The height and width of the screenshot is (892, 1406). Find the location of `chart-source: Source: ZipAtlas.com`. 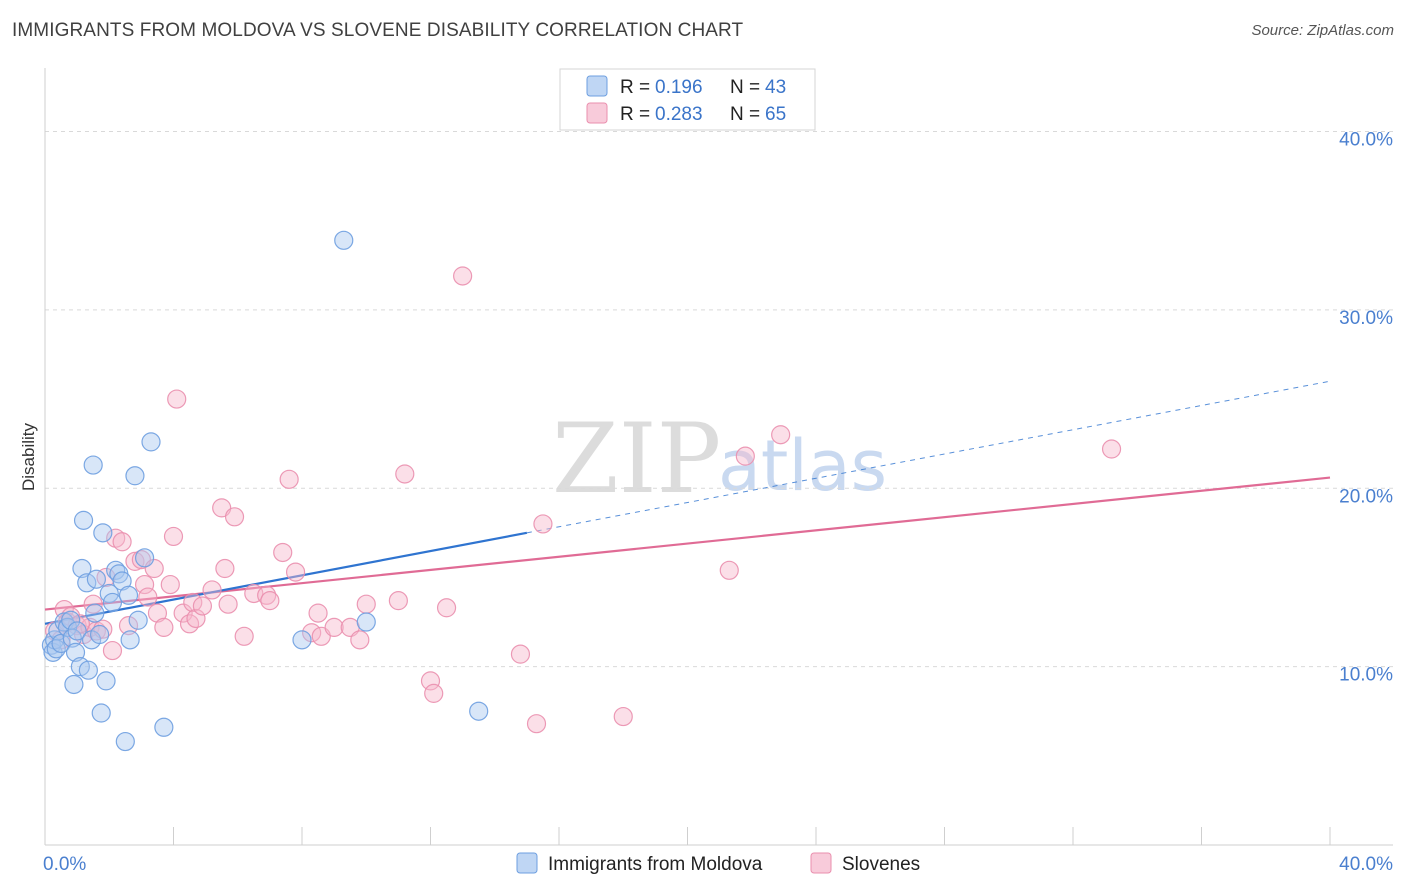

chart-source: Source: ZipAtlas.com is located at coordinates (1322, 30).